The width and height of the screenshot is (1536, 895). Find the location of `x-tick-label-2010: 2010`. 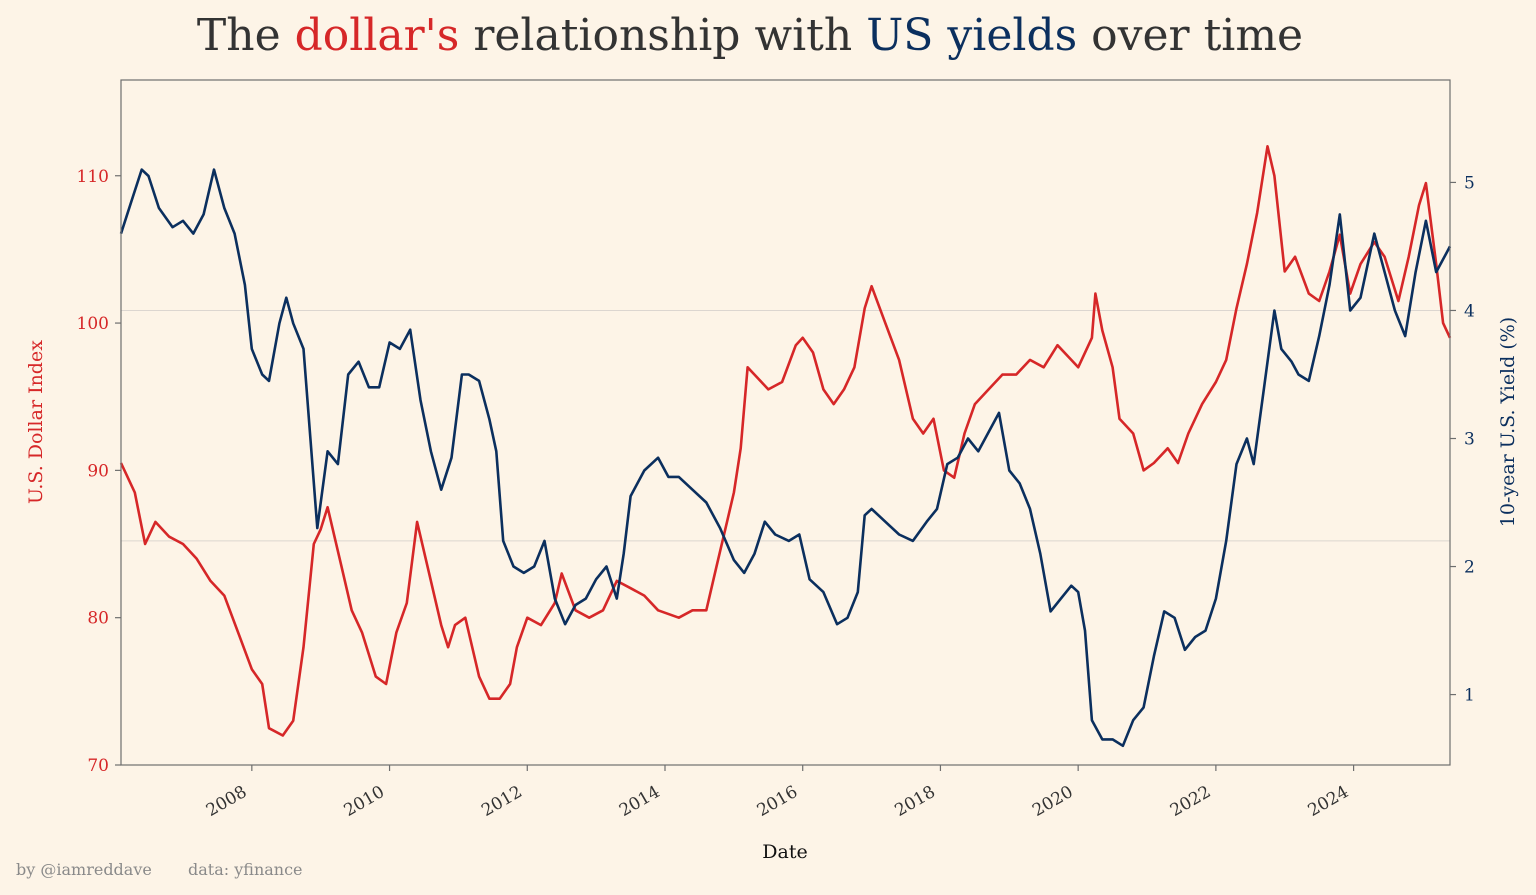

x-tick-label-2010: 2010 is located at coordinates (364, 801).